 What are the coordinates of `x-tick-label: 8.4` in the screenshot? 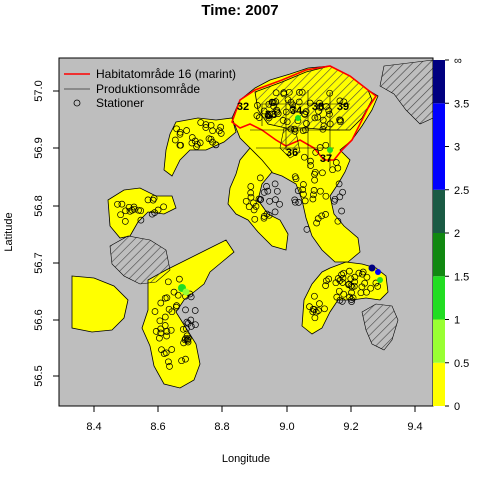 It's located at (93, 427).